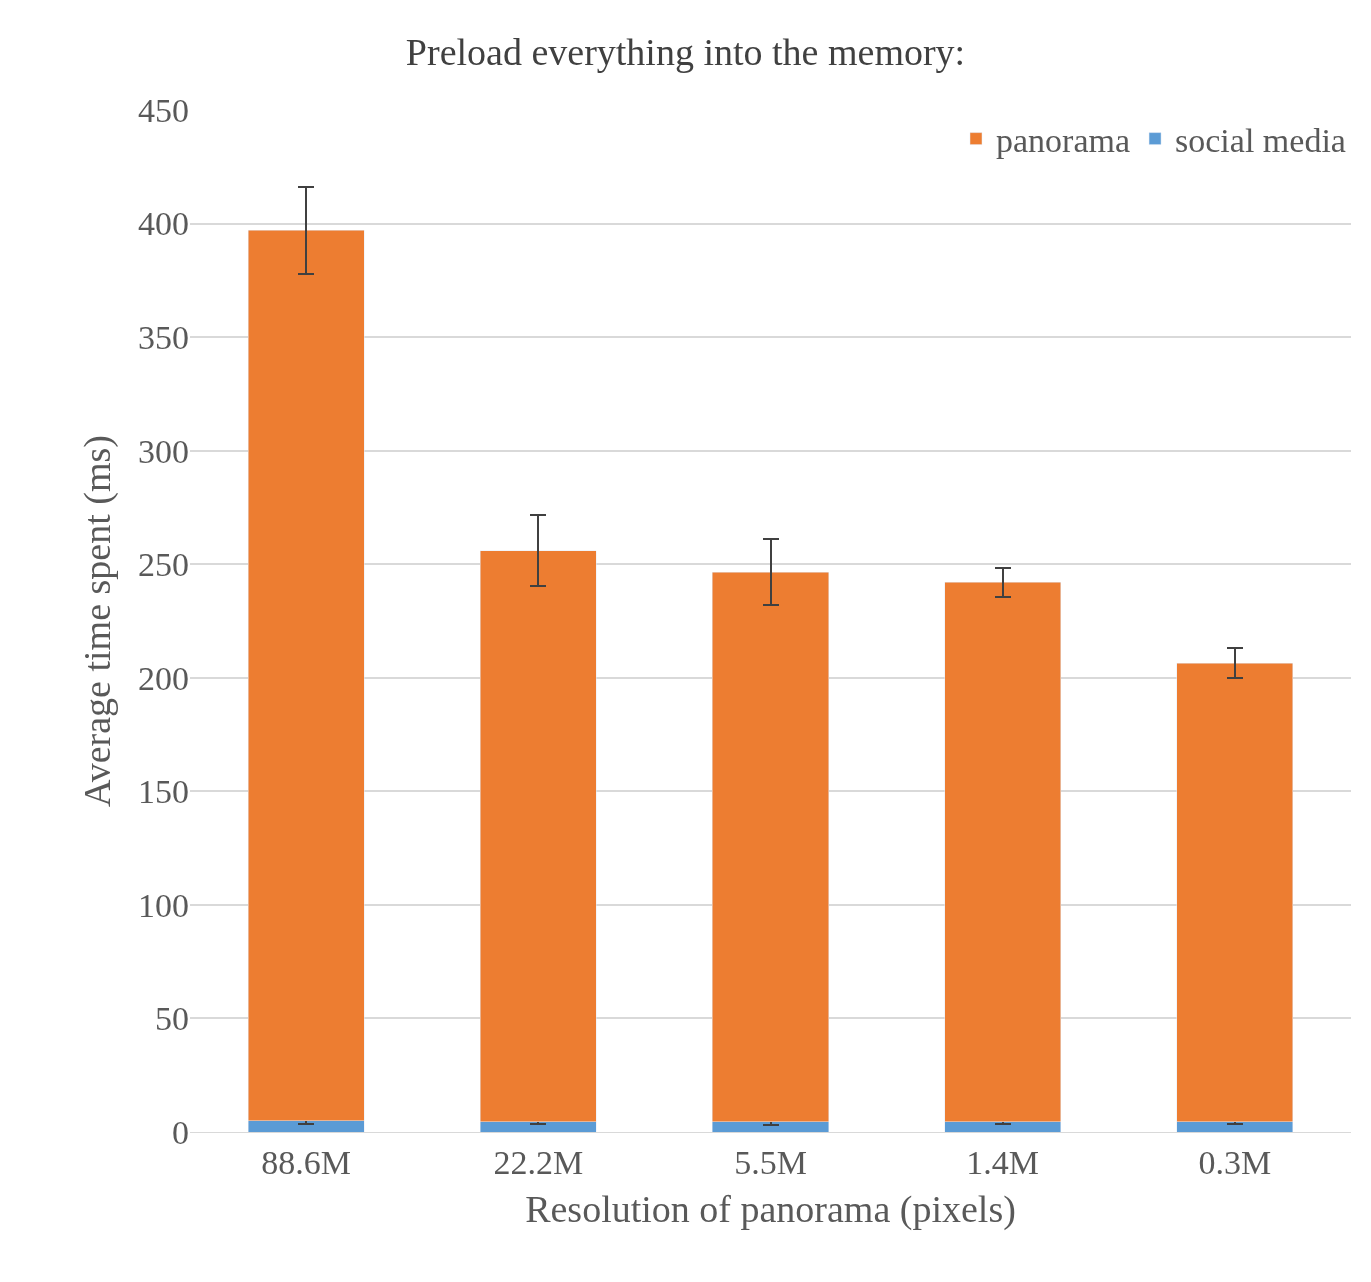 The height and width of the screenshot is (1282, 1371). What do you see at coordinates (163, 905) in the screenshot?
I see `y-tick-label: 100` at bounding box center [163, 905].